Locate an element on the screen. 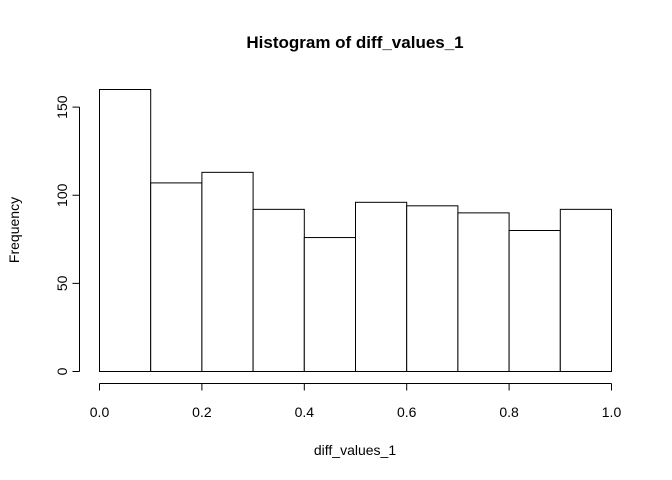  y-axis-label: Frequency is located at coordinates (14, 230).